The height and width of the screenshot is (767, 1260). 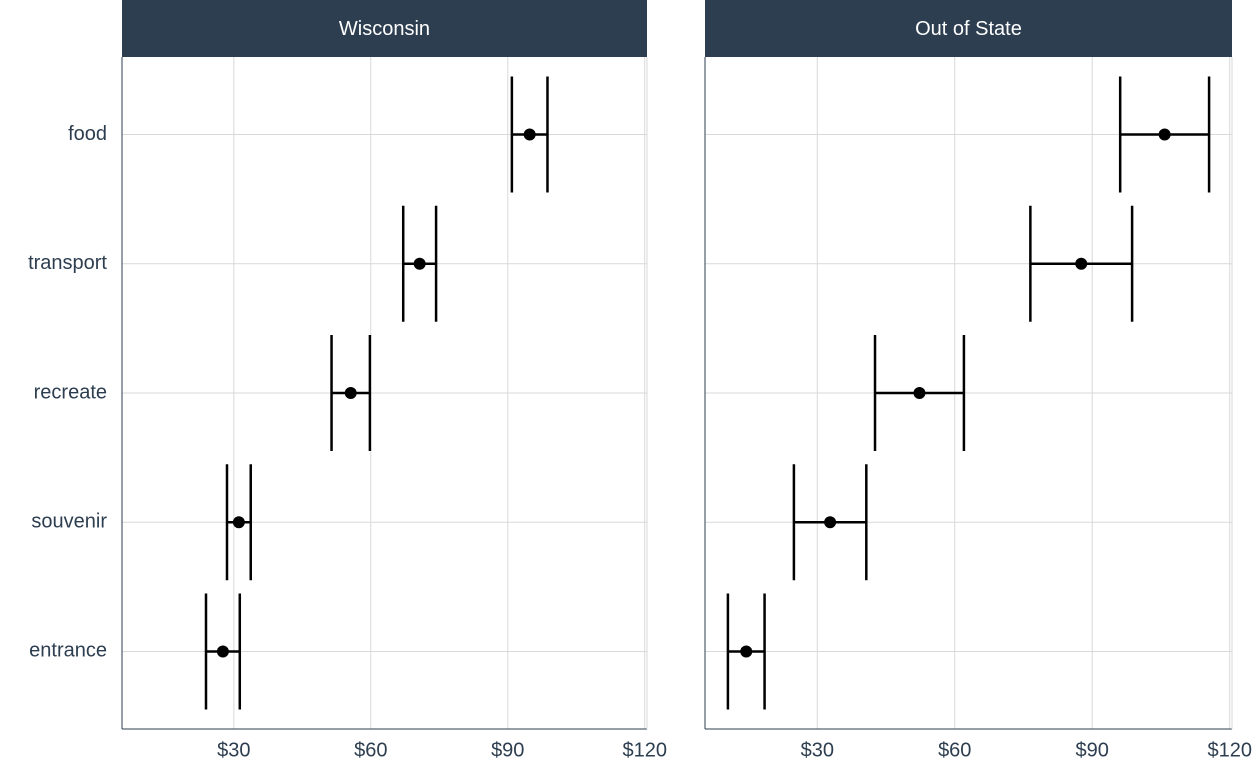 I want to click on panel-title: Out of State, so click(x=968, y=29).